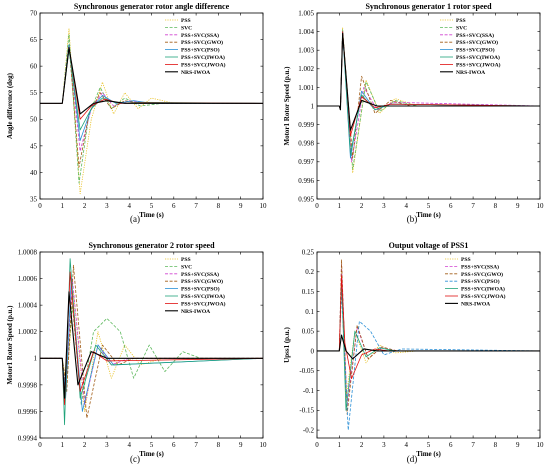 The image size is (550, 475). What do you see at coordinates (308, 252) in the screenshot?
I see `y-tick-label: 0.25` at bounding box center [308, 252].